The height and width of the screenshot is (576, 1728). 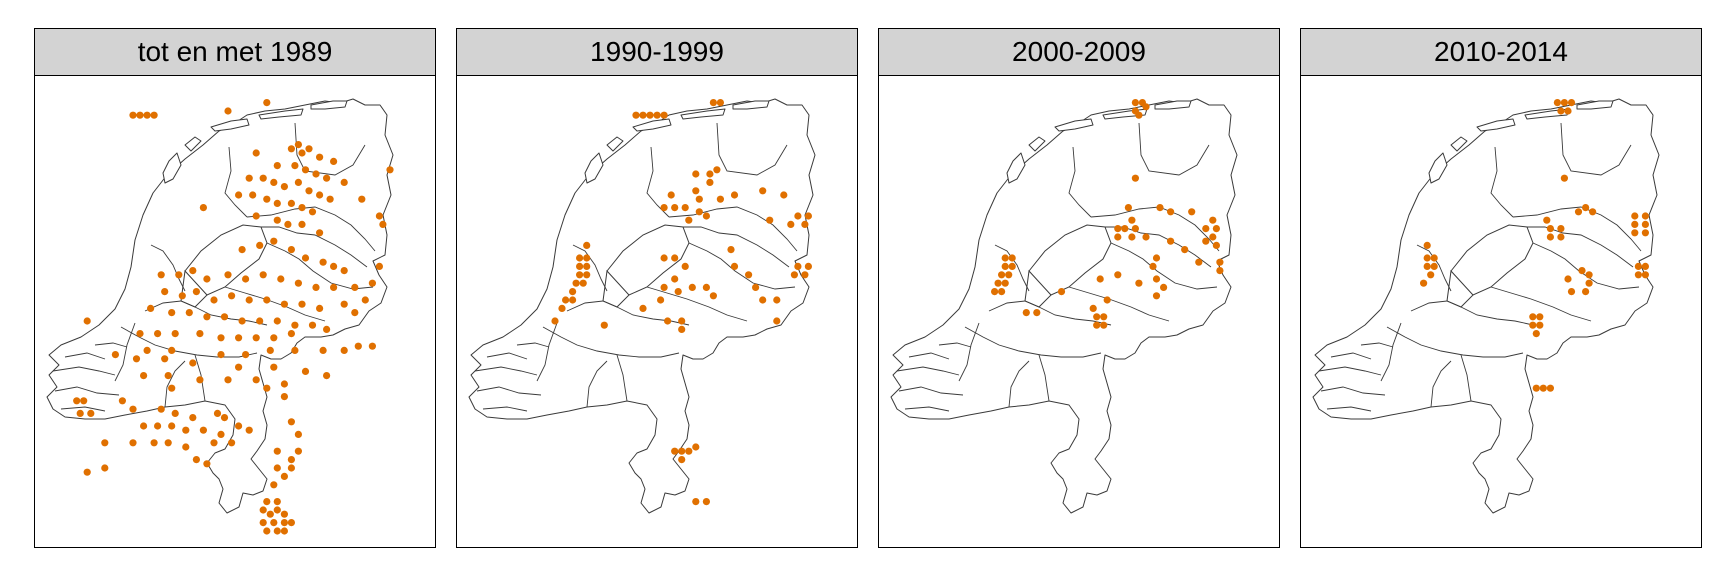 What do you see at coordinates (1501, 52) in the screenshot?
I see `panel-title: 2010-2014` at bounding box center [1501, 52].